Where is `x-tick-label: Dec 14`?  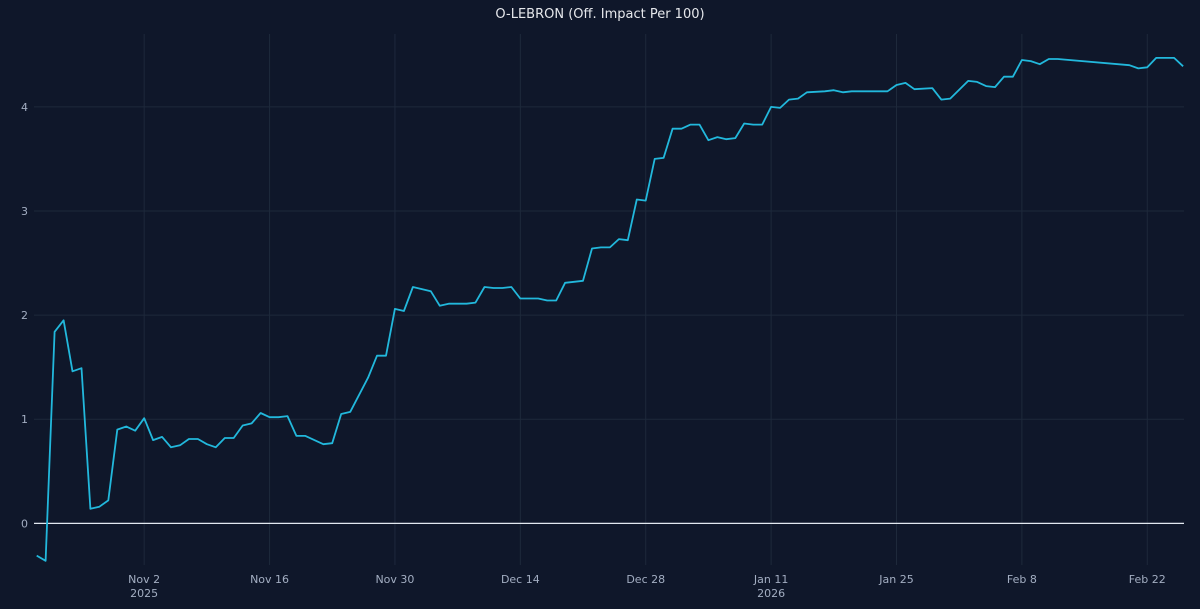 x-tick-label: Dec 14 is located at coordinates (520, 579).